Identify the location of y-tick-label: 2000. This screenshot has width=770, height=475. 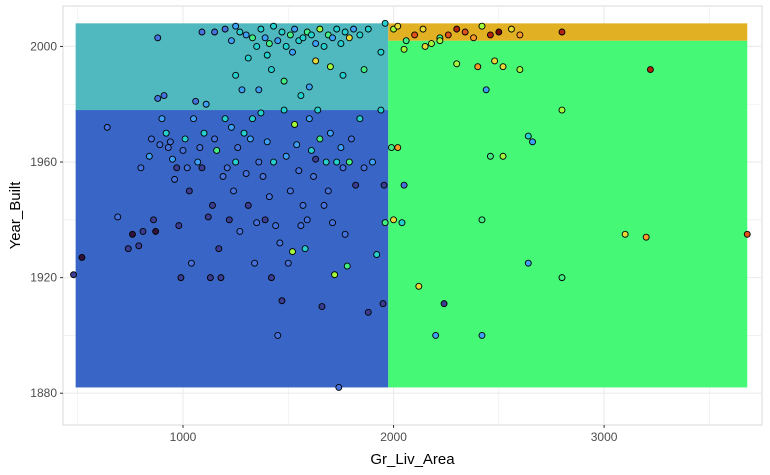
(43, 46).